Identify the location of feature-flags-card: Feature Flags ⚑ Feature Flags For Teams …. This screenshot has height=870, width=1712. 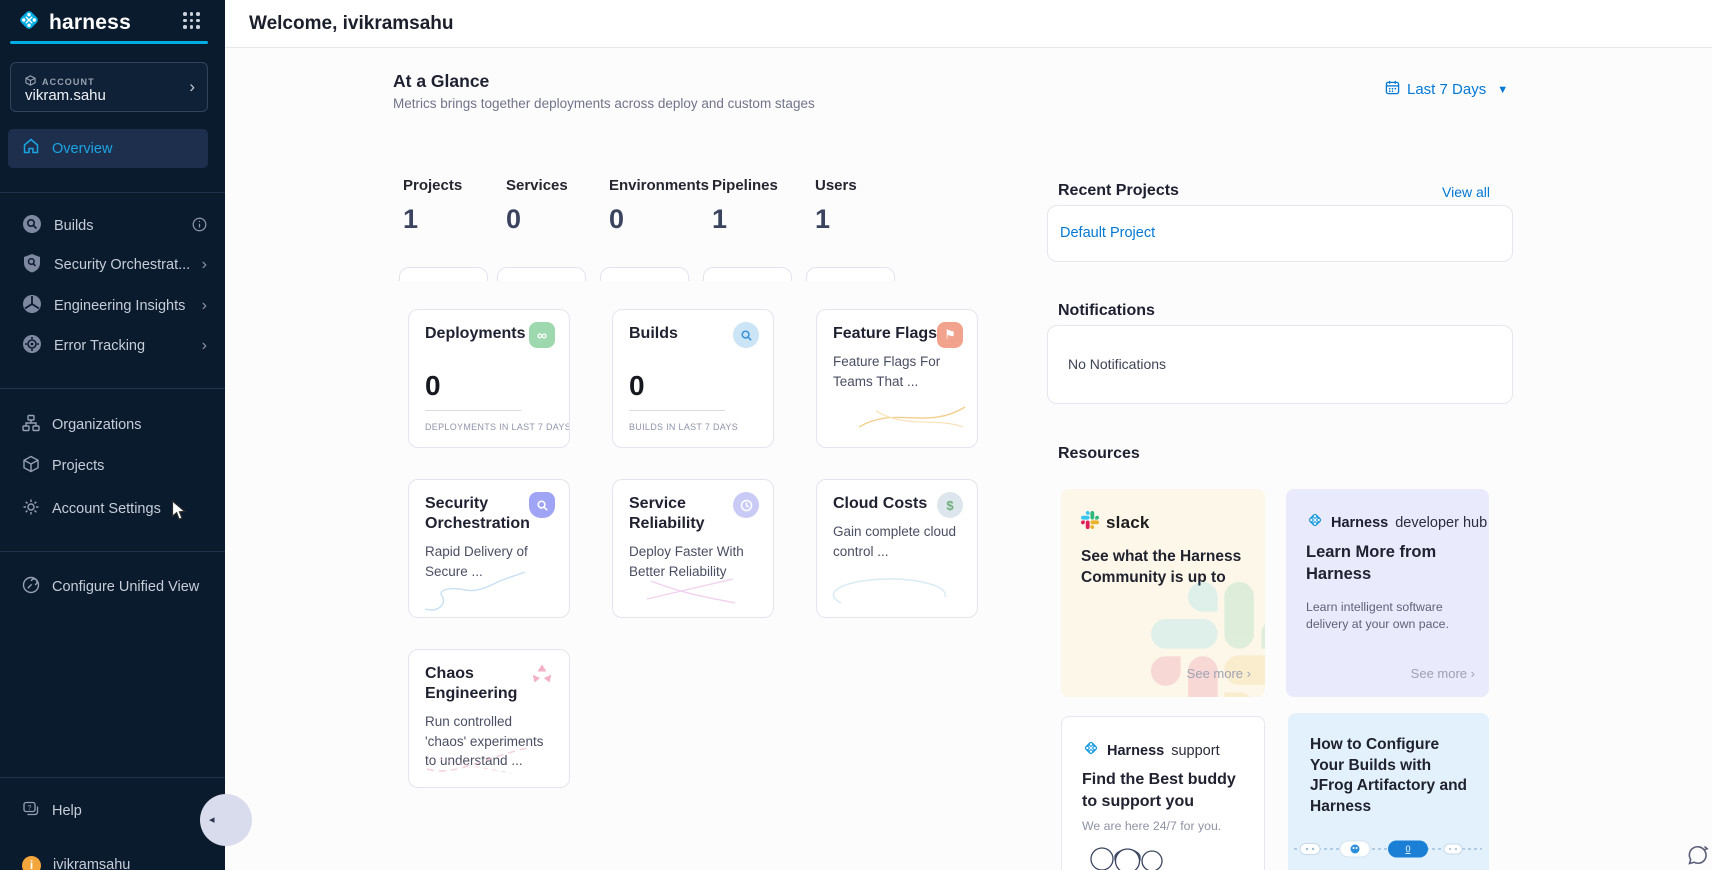
(897, 378).